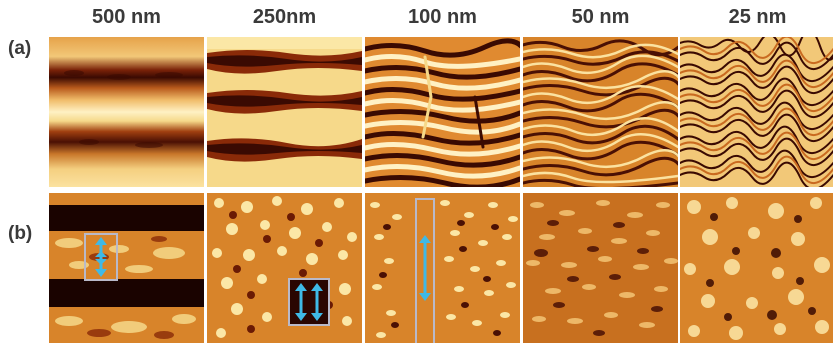 The height and width of the screenshot is (343, 833). I want to click on panel-a-100nm, so click(442, 112).